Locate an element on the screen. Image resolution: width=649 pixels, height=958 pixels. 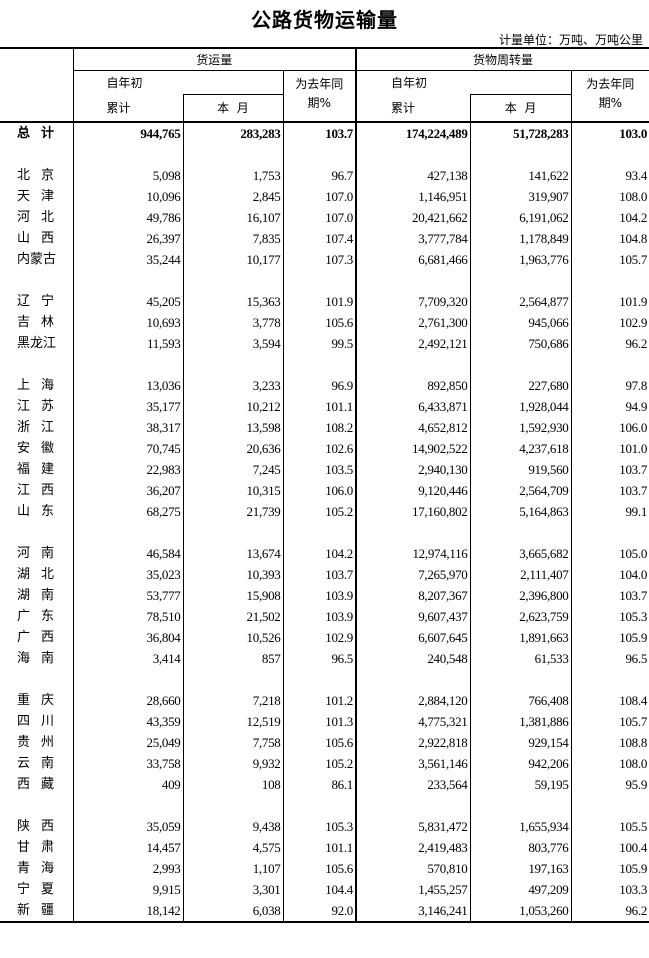
volume-ytd-cell: 944,765 is located at coordinates (127, 132).